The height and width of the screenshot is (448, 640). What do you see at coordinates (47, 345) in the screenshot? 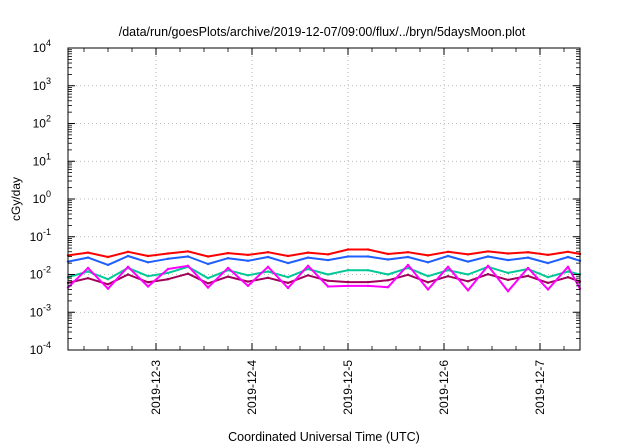
I see `y-tick-exponent: -4` at bounding box center [47, 345].